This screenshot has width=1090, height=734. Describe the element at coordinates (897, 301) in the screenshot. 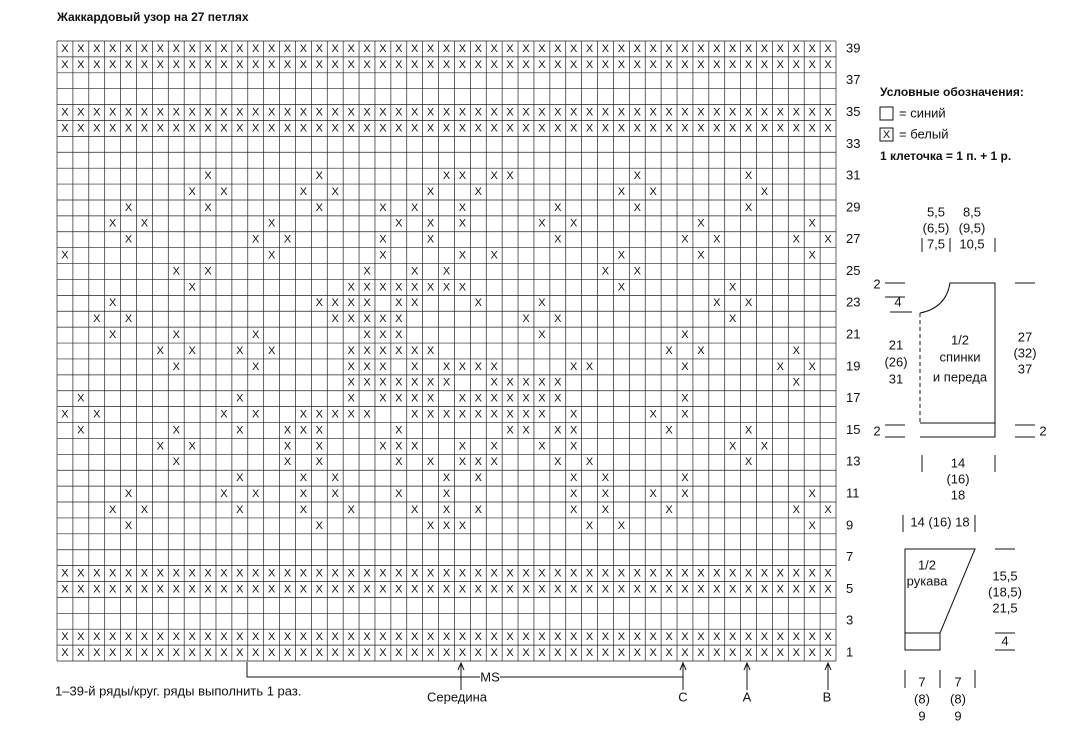

I see `dim: 4` at that location.